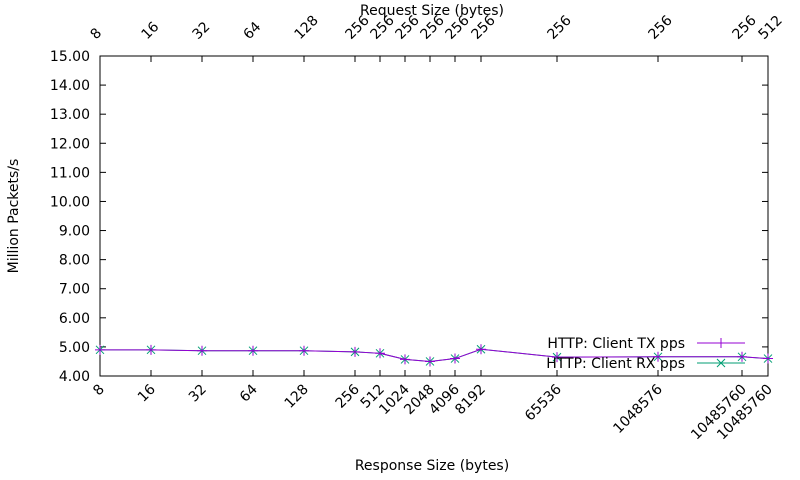 The height and width of the screenshot is (480, 800). I want to click on x2-tick-label: 64, so click(253, 31).